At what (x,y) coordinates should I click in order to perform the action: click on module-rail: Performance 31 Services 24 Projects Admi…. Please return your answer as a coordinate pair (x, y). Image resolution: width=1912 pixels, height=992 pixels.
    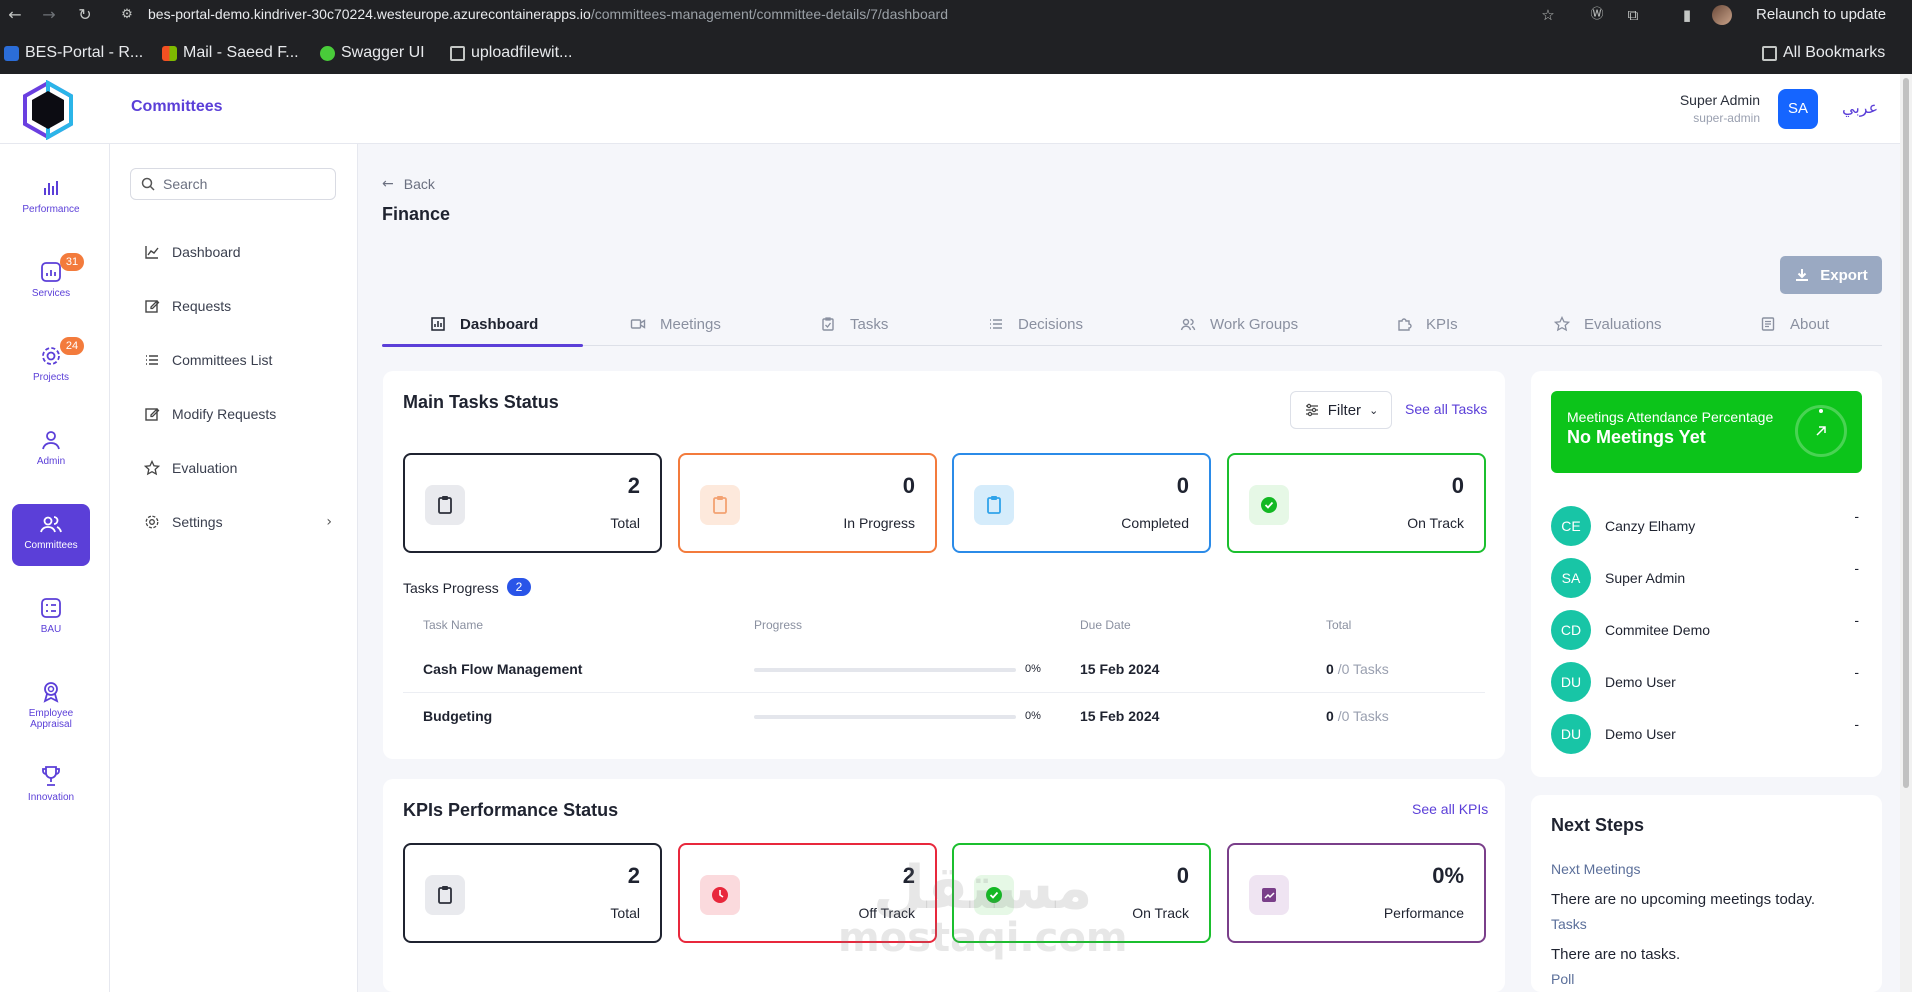
    Looking at the image, I should click on (55, 568).